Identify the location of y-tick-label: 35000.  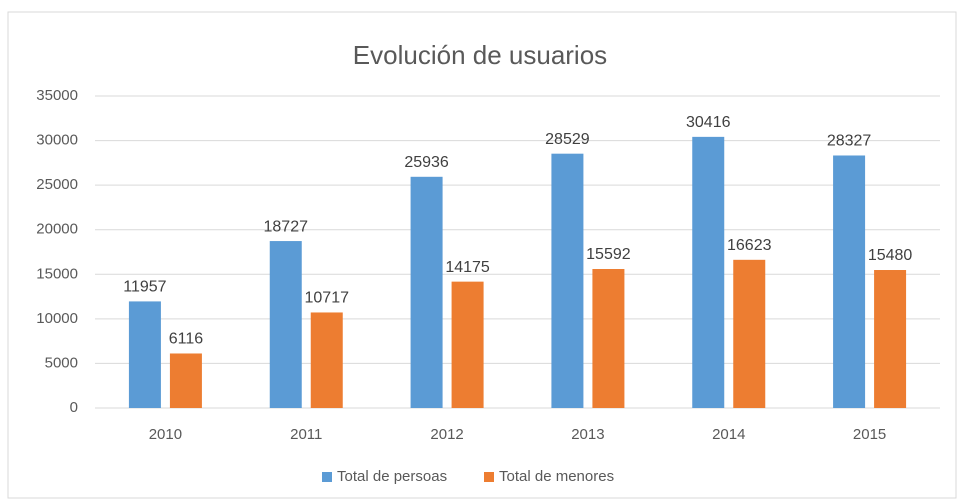
(57, 95).